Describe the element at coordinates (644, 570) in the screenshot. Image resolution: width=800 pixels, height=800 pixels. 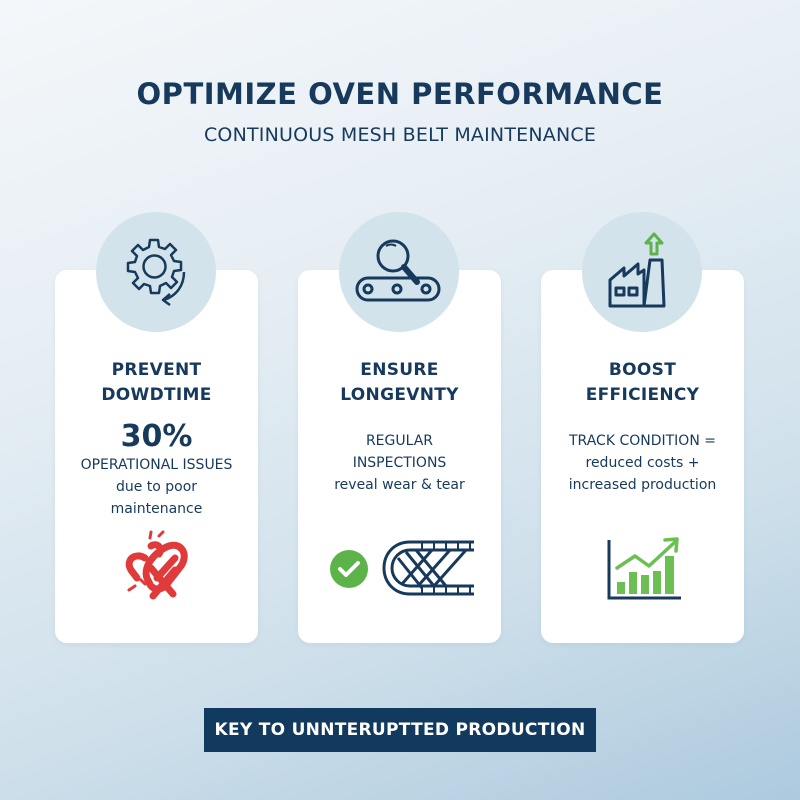
I see `growth-chart-icon` at that location.